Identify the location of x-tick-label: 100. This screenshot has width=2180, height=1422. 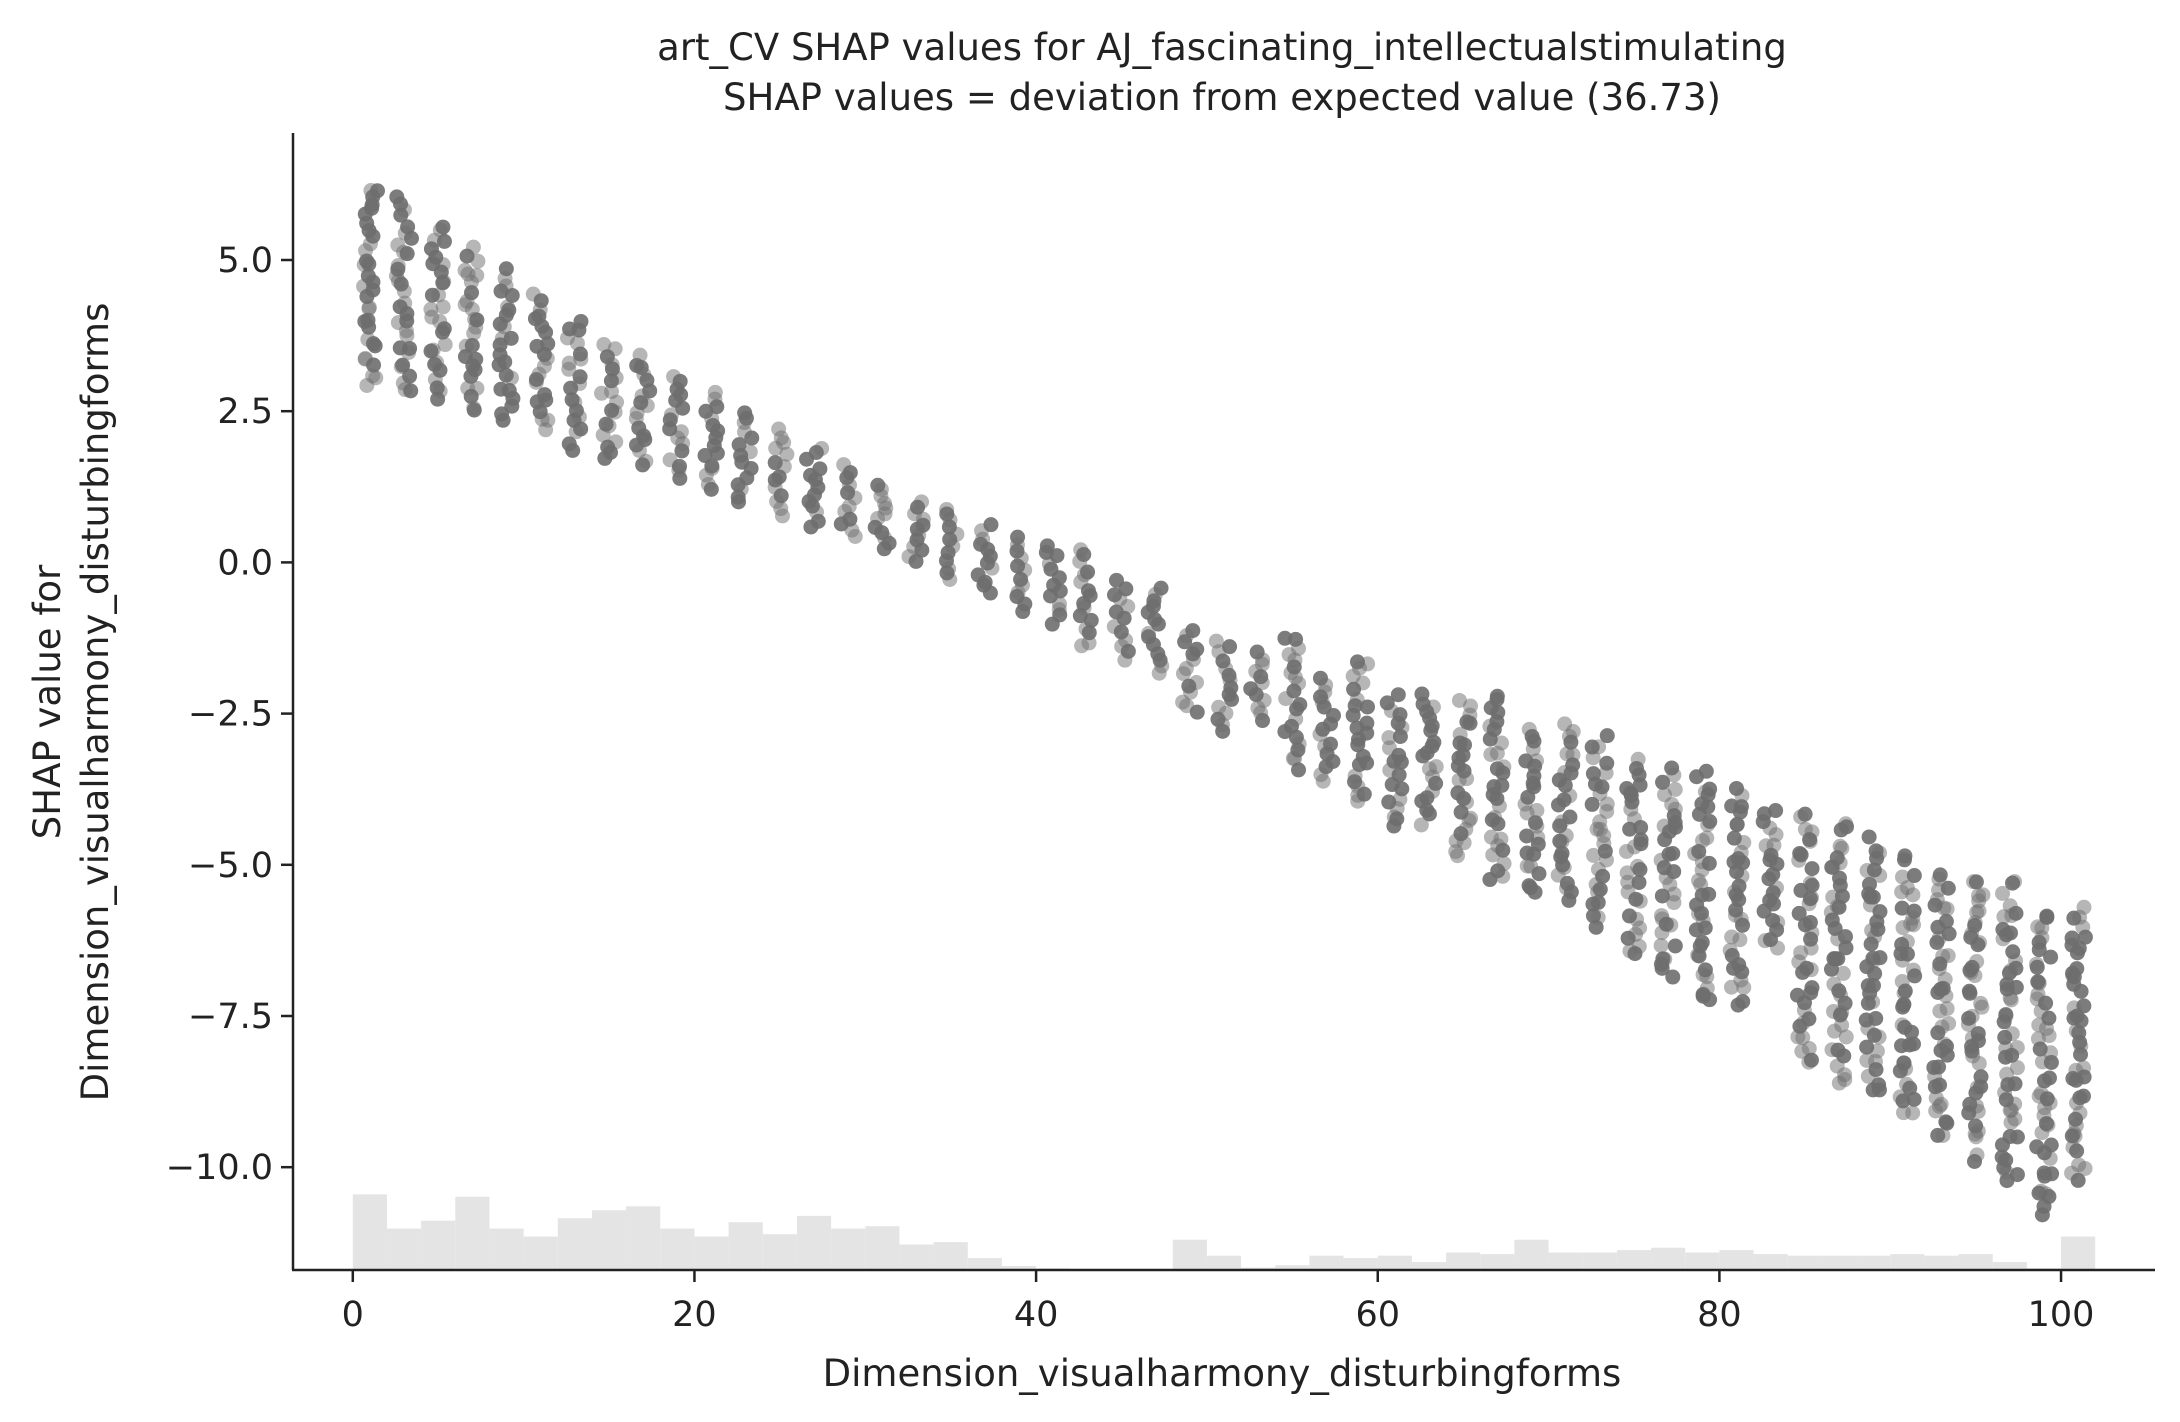
(2061, 1315).